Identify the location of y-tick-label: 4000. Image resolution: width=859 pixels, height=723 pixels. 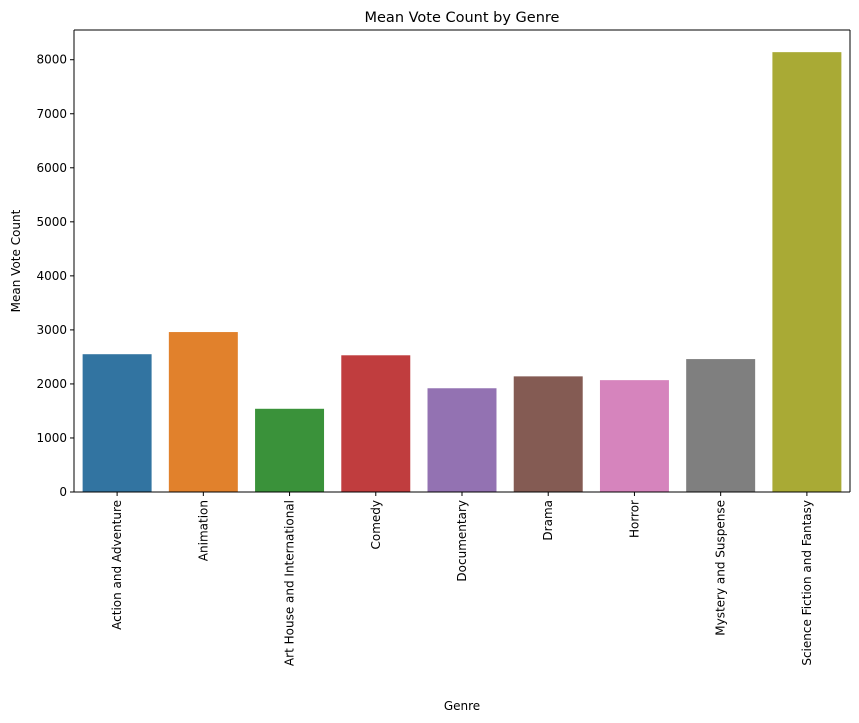
(51, 276).